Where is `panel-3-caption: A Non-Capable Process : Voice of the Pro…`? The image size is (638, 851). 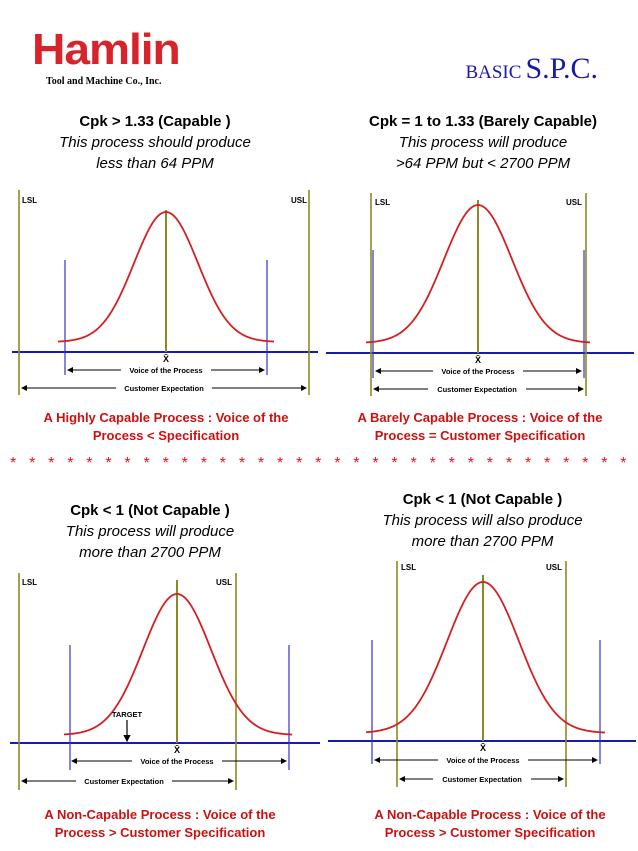
panel-3-caption: A Non-Capable Process : Voice of the Pro… is located at coordinates (160, 824).